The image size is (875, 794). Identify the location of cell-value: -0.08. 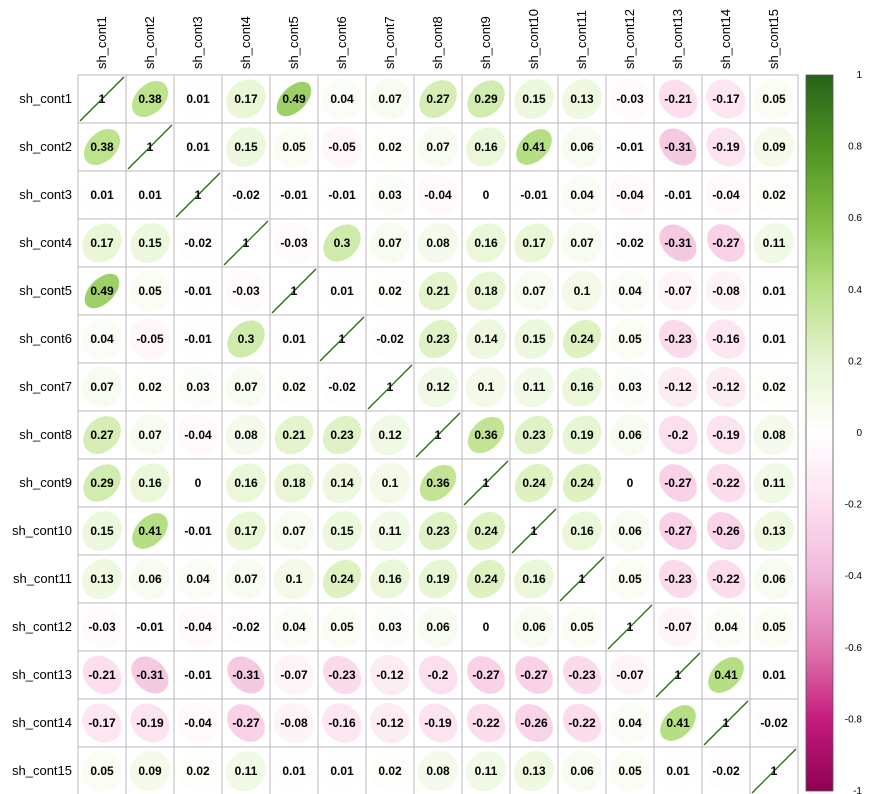
(726, 291).